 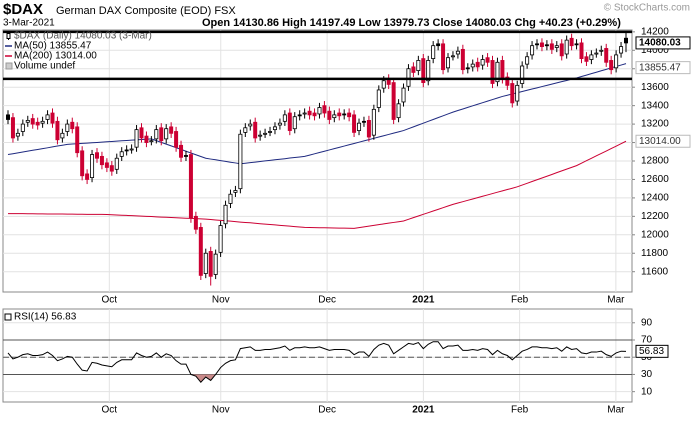 I want to click on x-tick-label: Mar, so click(x=616, y=300).